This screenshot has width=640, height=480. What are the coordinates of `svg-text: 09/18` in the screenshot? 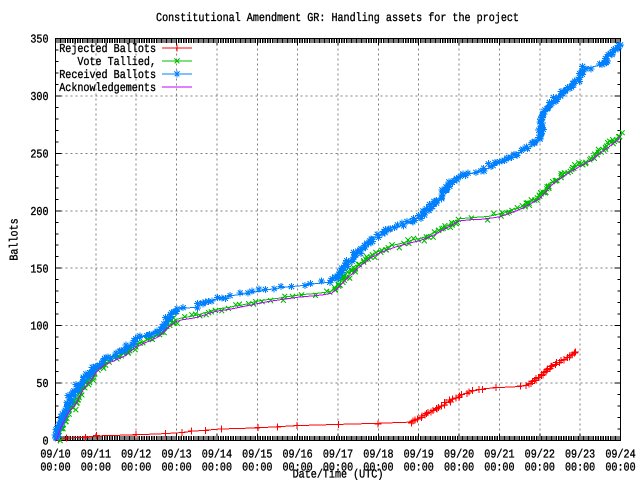 It's located at (378, 455).